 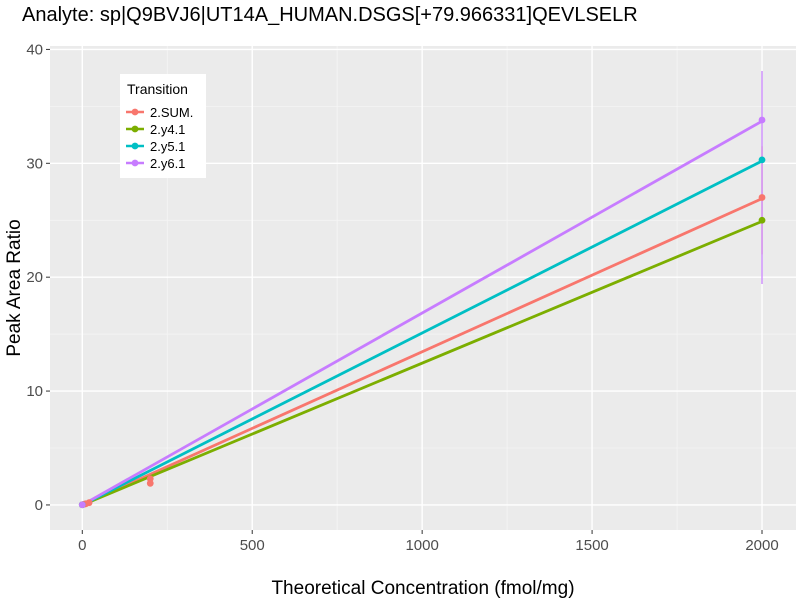 What do you see at coordinates (14, 287) in the screenshot?
I see `y-axis-title: Peak Area Ratio` at bounding box center [14, 287].